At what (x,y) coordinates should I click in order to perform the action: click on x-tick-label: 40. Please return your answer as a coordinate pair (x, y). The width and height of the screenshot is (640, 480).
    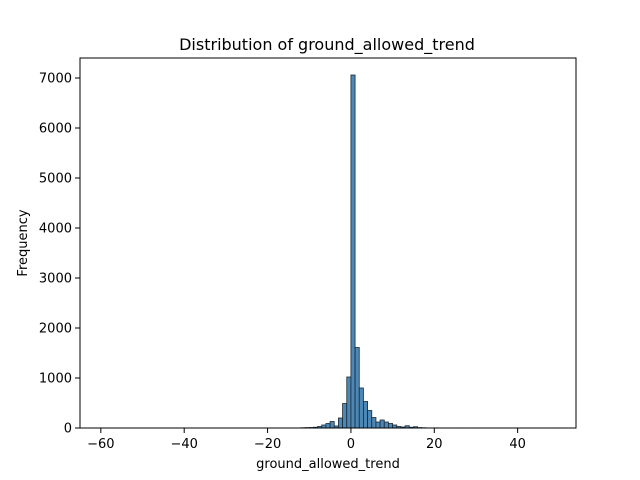
    Looking at the image, I should click on (517, 444).